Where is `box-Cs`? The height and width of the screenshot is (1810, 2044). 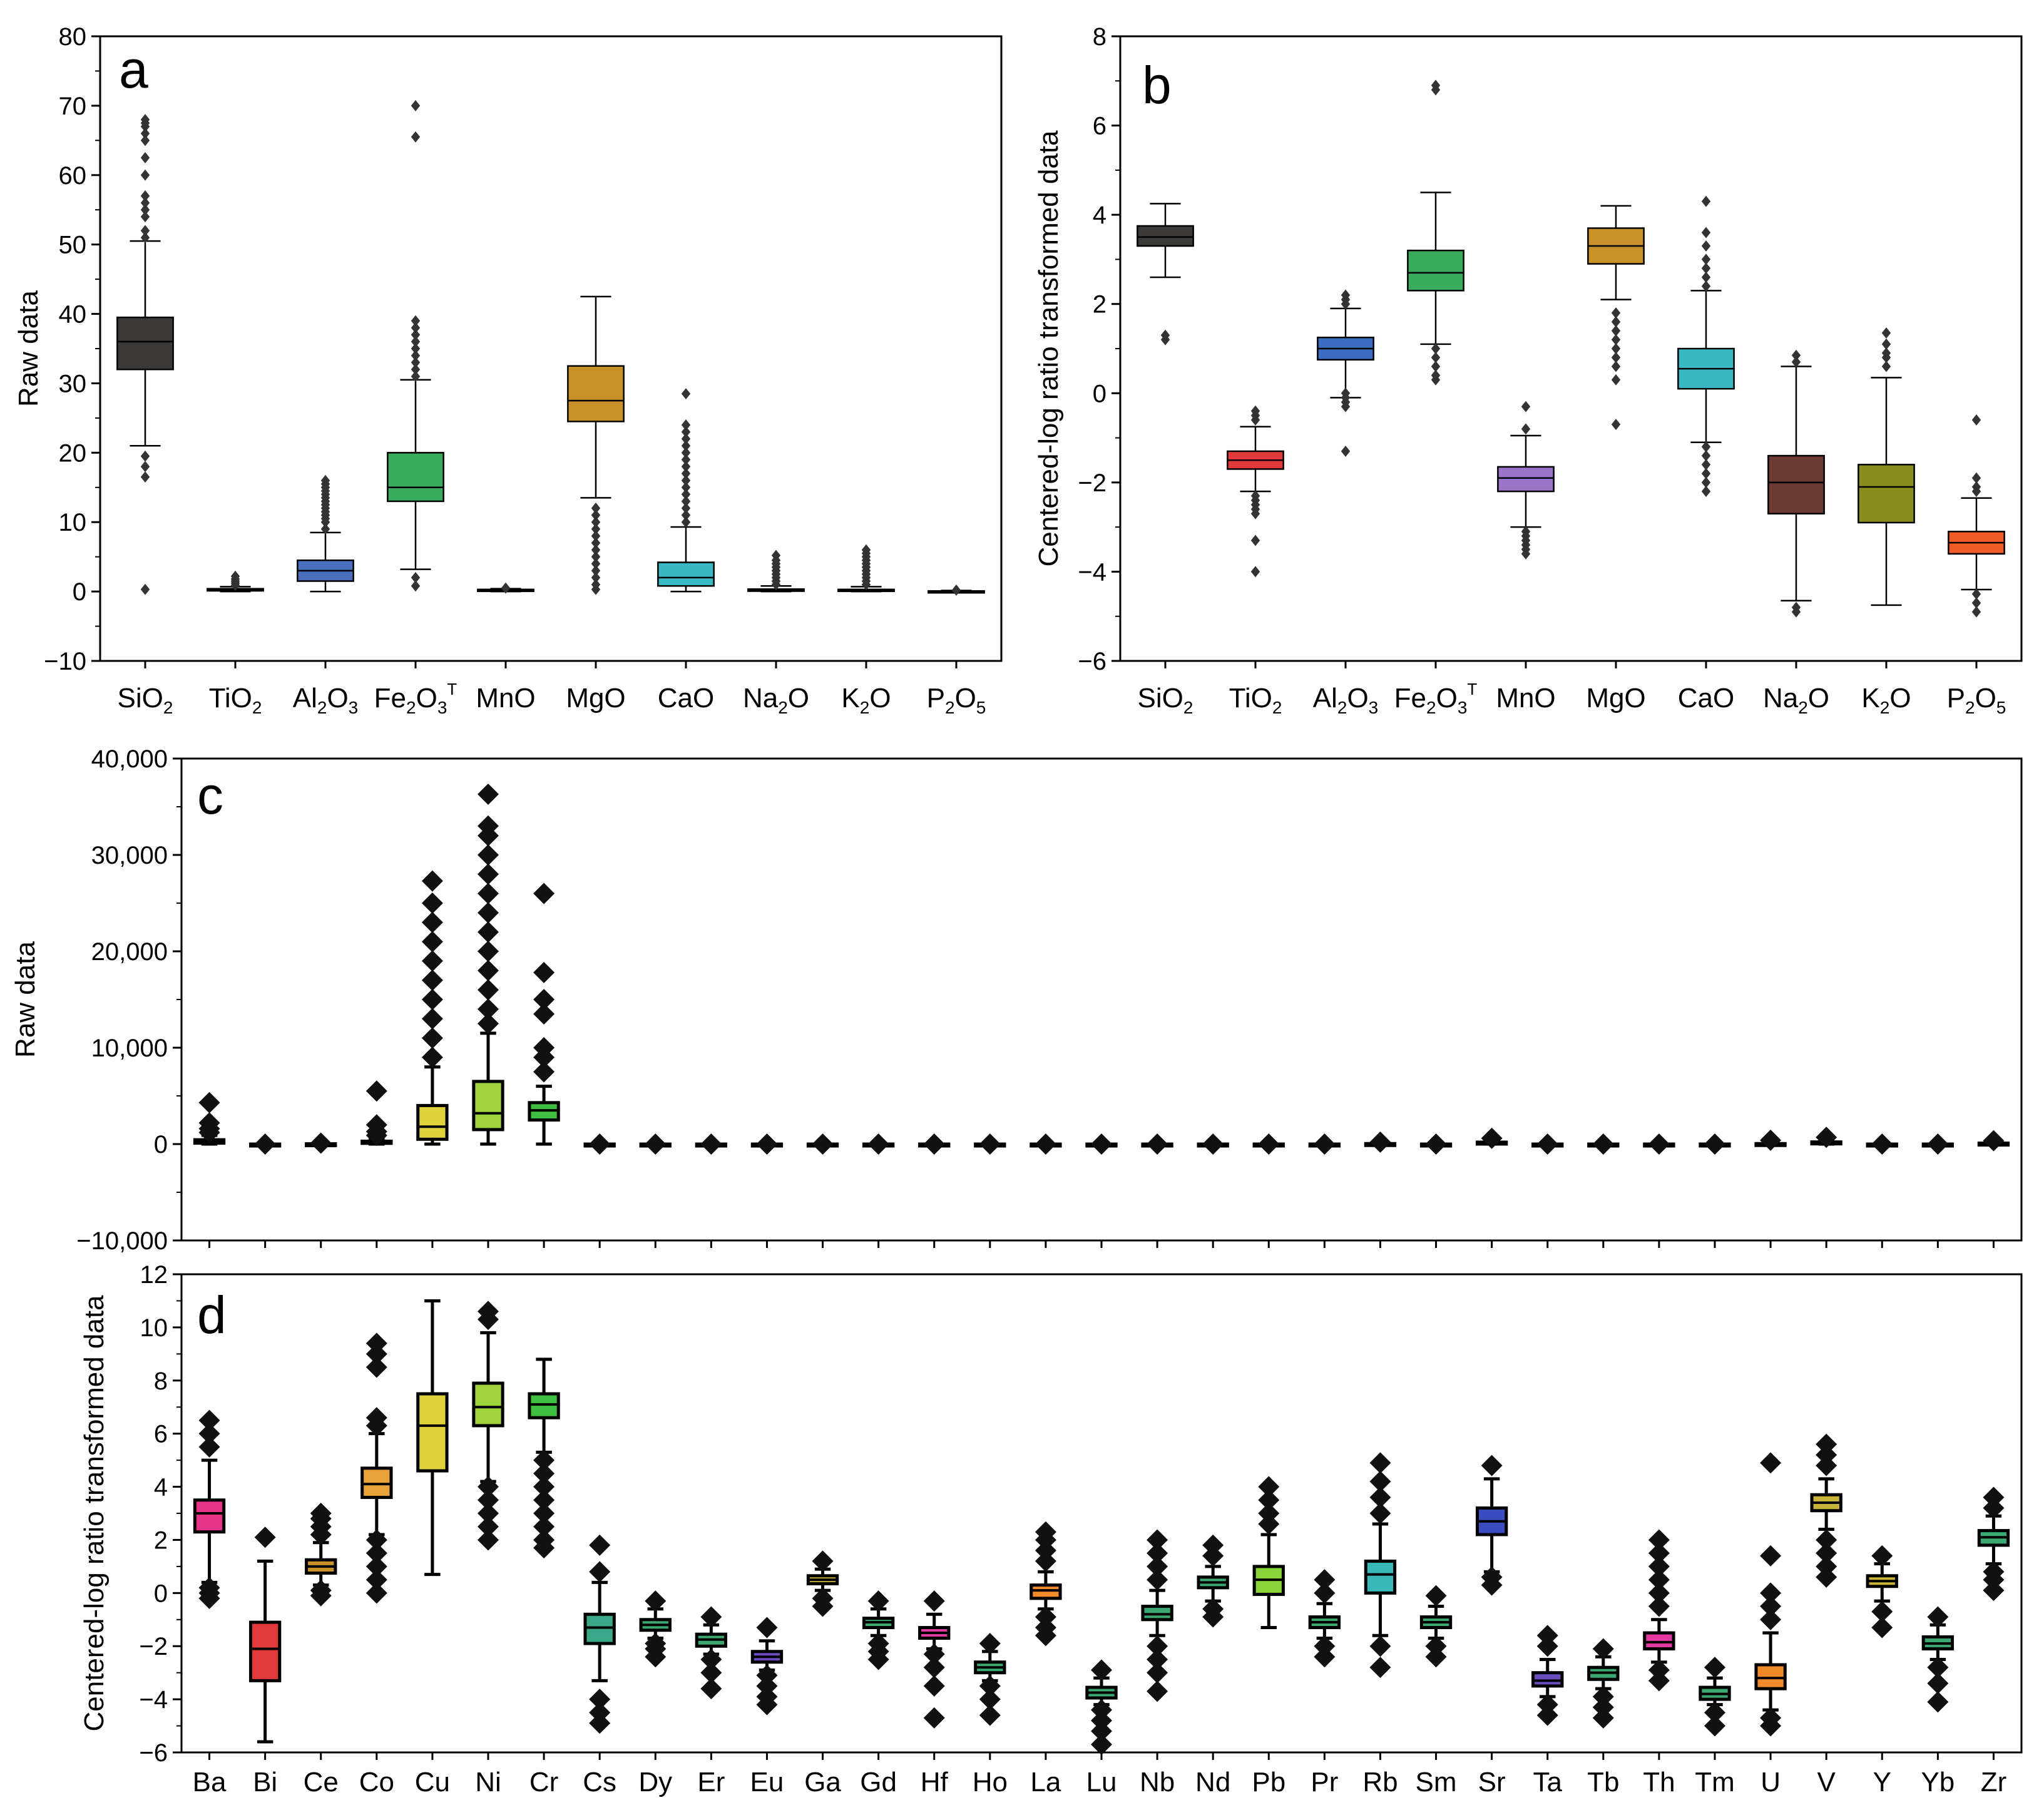 box-Cs is located at coordinates (599, 1647).